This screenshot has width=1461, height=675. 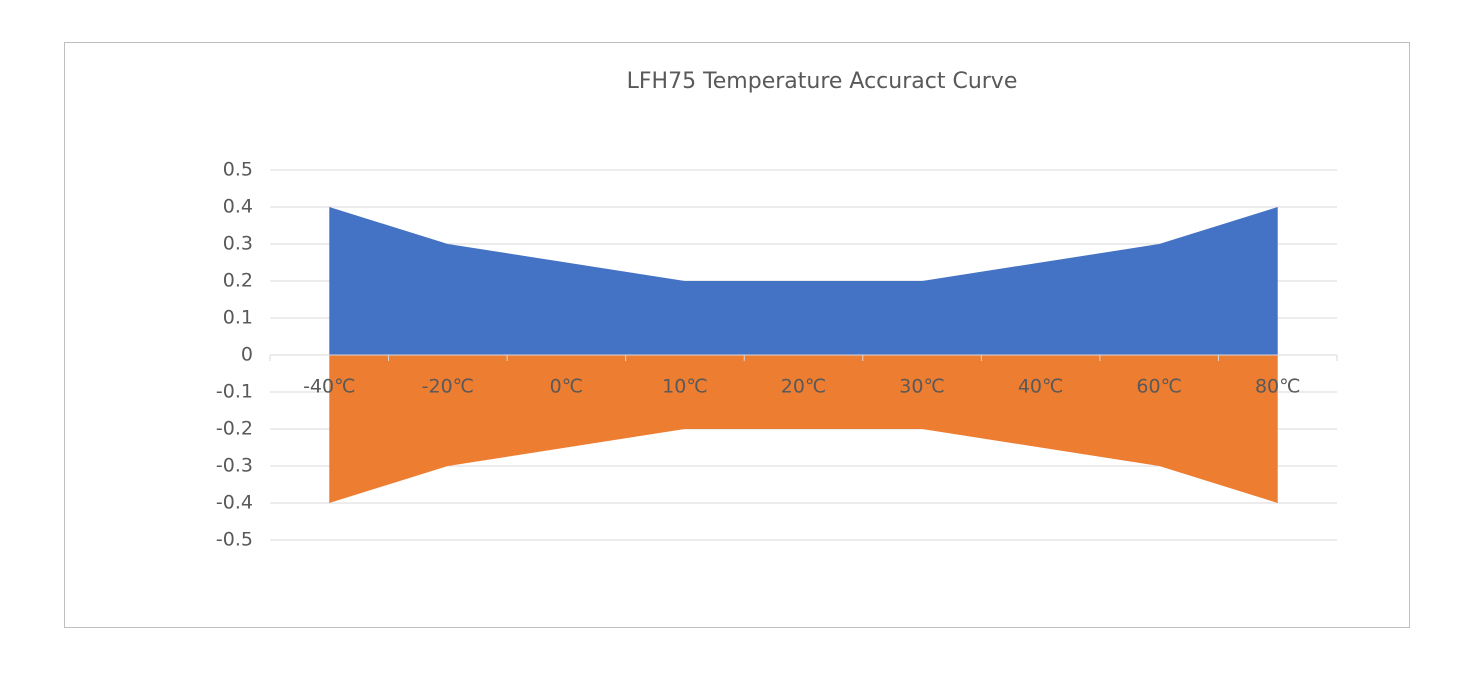 I want to click on y-tick-label: -0.1, so click(x=234, y=392).